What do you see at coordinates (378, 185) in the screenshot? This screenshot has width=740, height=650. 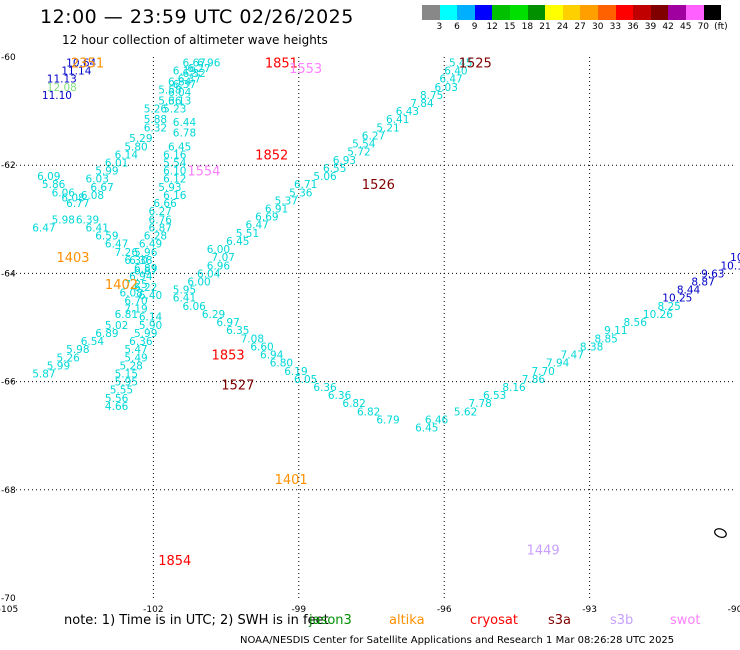 I see `pass-time-label: 1526` at bounding box center [378, 185].